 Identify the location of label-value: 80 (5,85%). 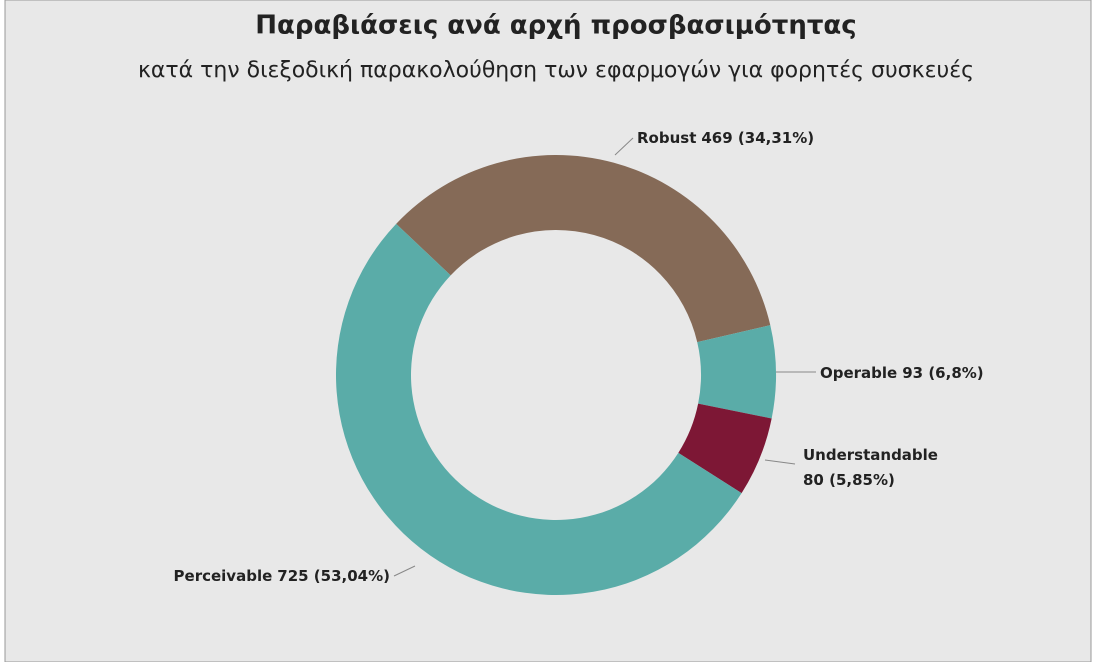
(849, 480).